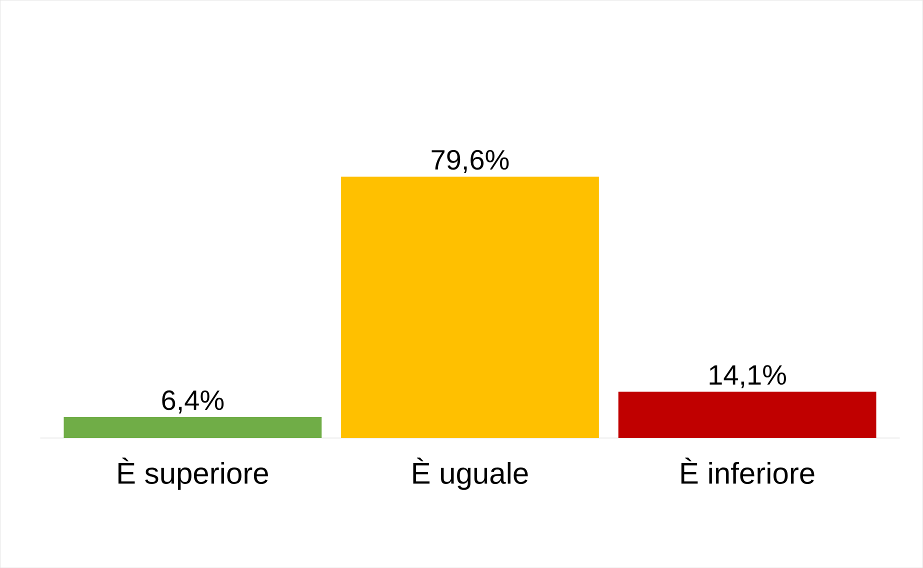 This screenshot has width=923, height=568. I want to click on x-tick-label: È inferiore, so click(747, 471).